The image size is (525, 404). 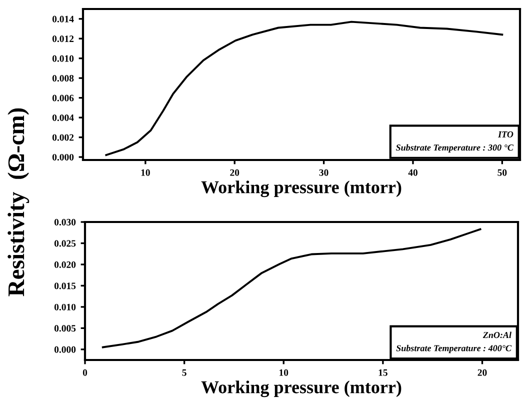 I want to click on x-tick-label: 0, so click(x=85, y=372).